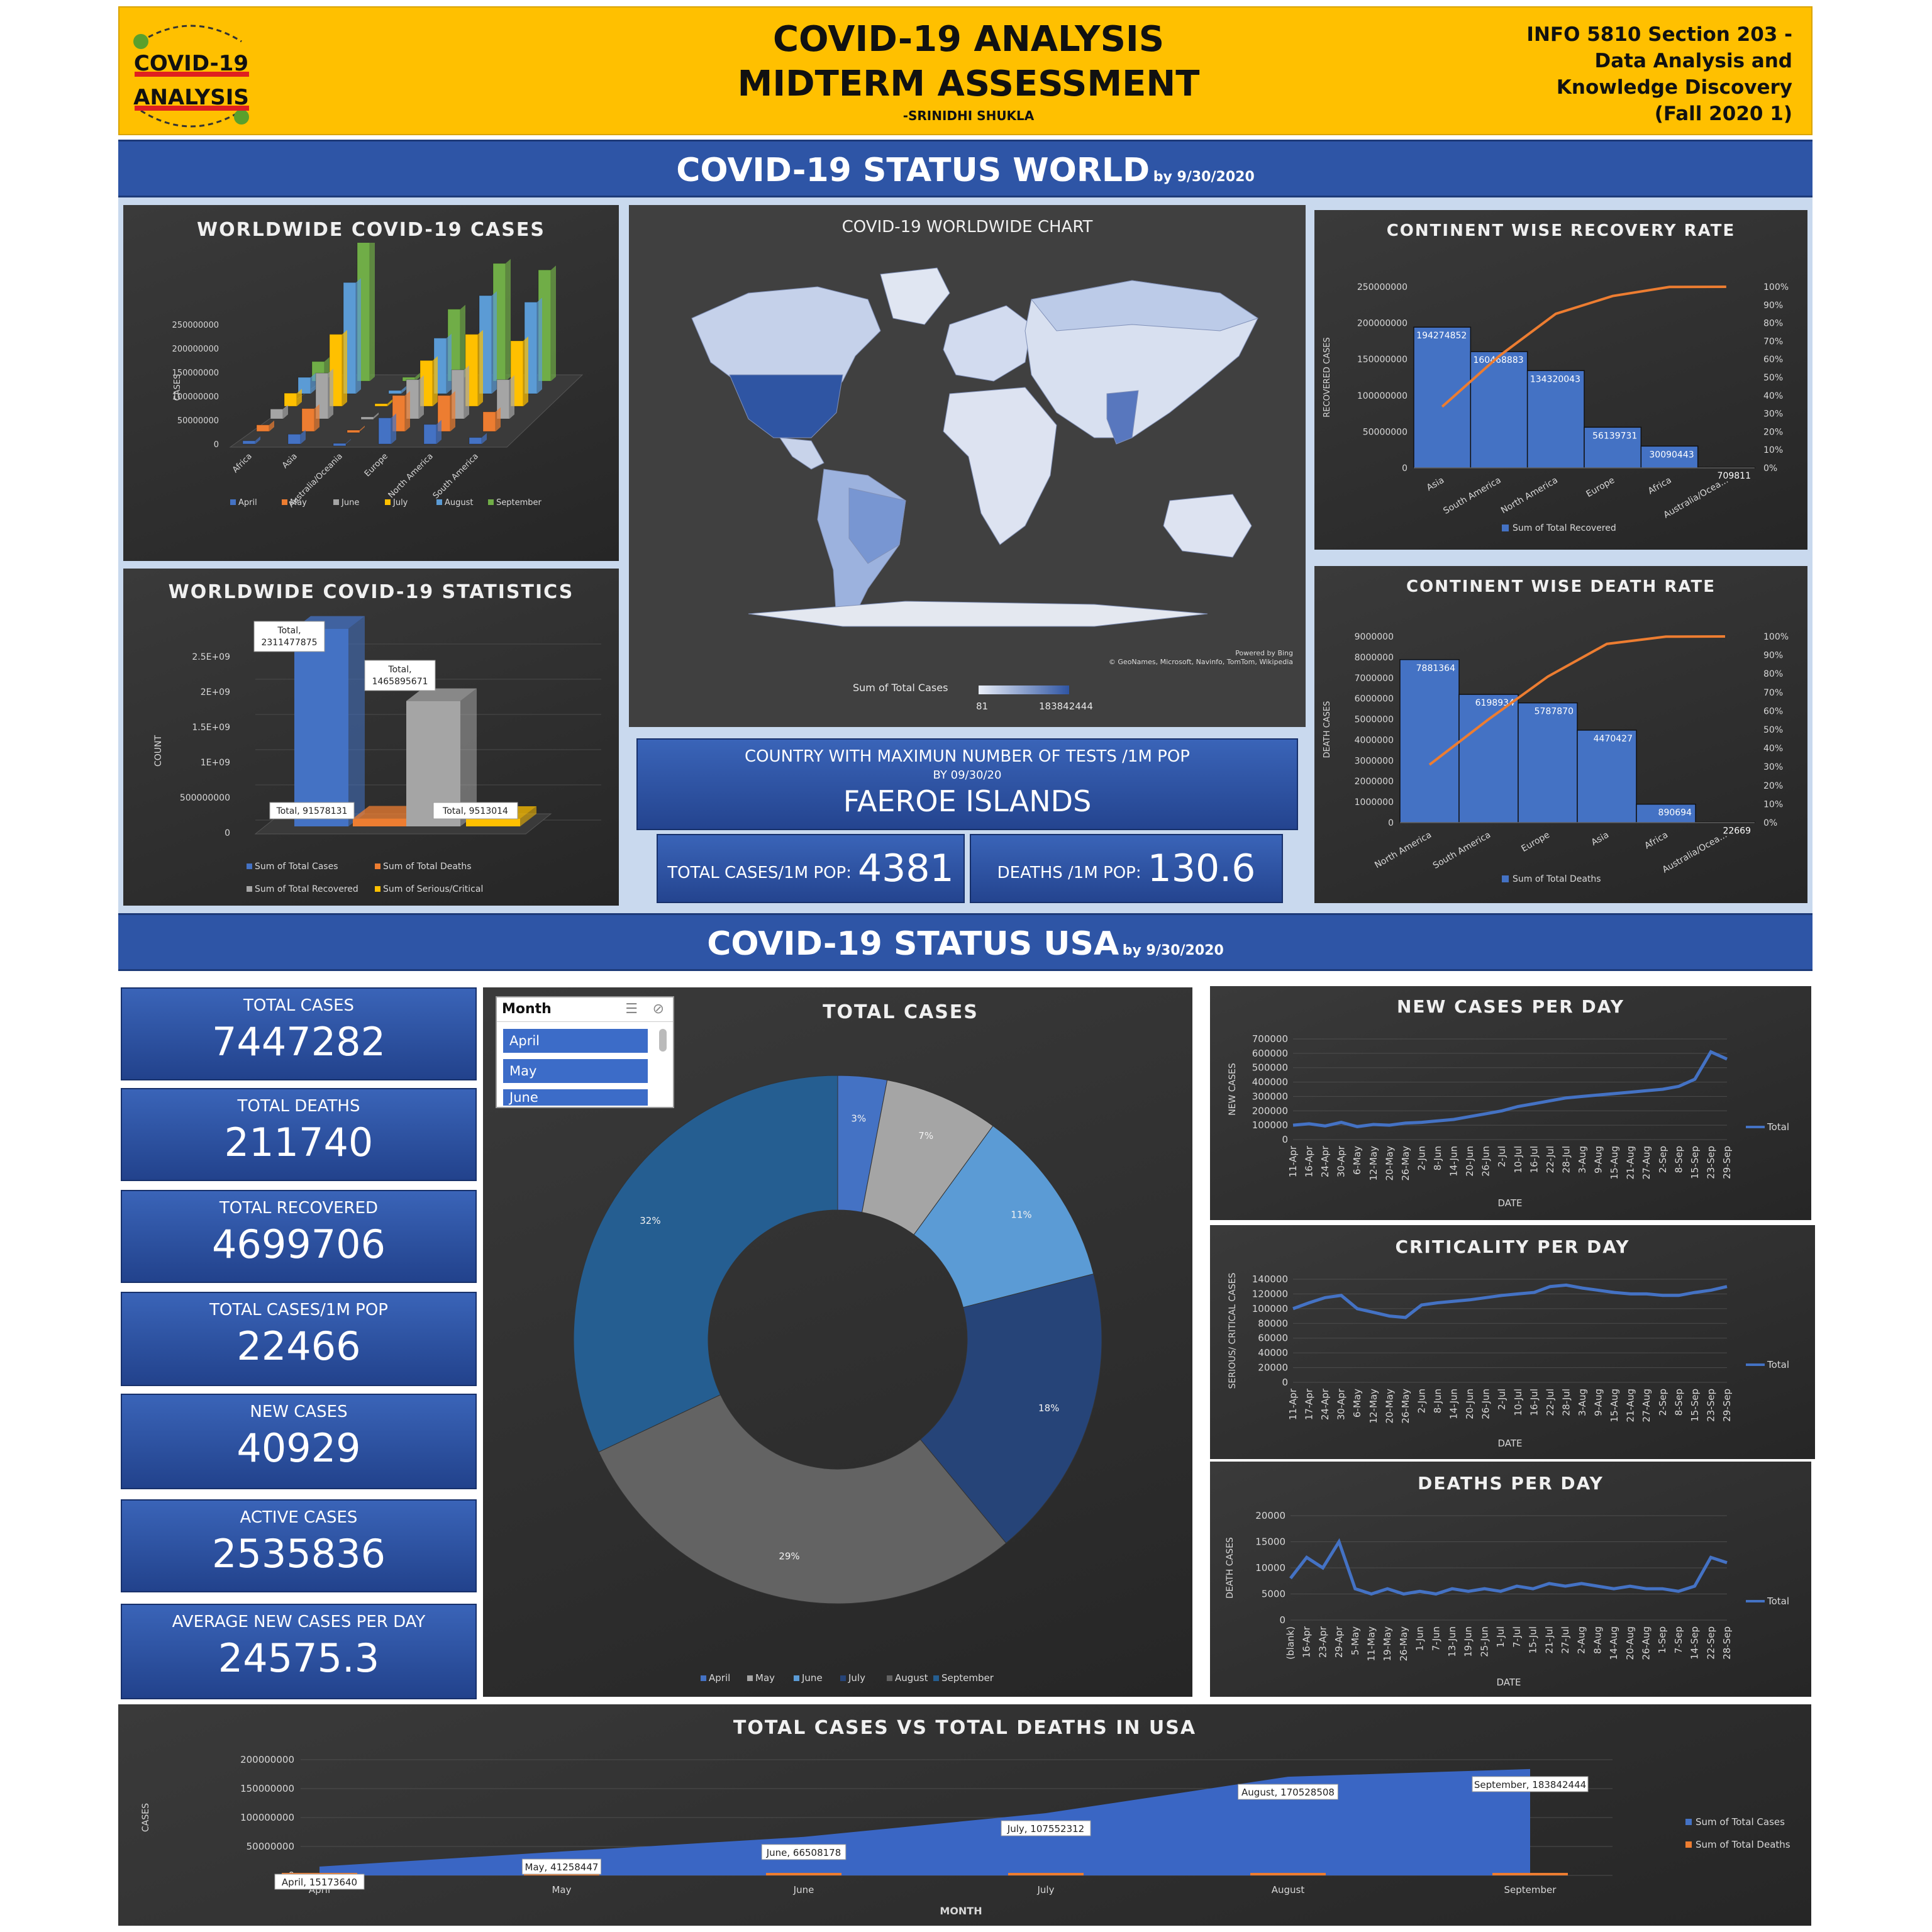 The image size is (1932, 1932). I want to click on y-tick-label: 80000, so click(1273, 1323).